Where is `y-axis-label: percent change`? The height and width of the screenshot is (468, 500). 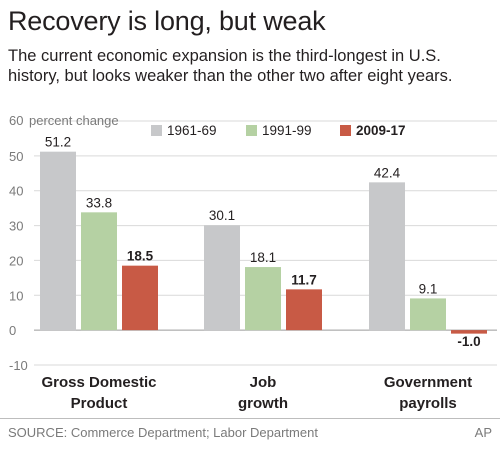 y-axis-label: percent change is located at coordinates (74, 120).